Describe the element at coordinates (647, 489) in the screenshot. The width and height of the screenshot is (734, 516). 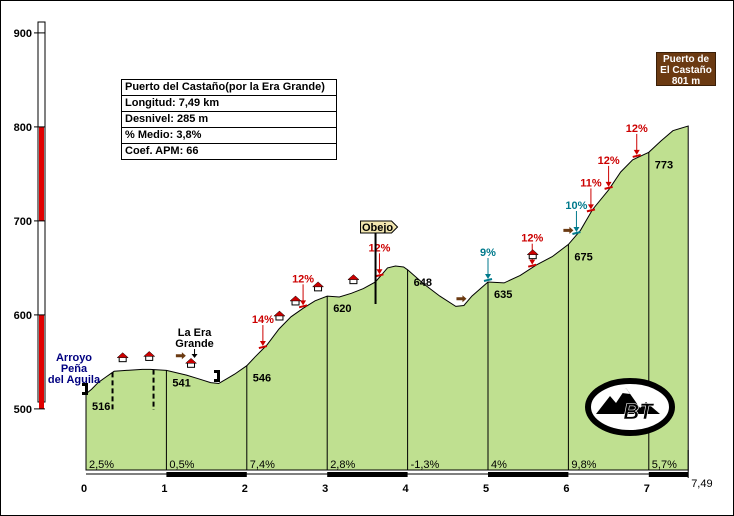
I see `x-tick-label-7: 7` at that location.